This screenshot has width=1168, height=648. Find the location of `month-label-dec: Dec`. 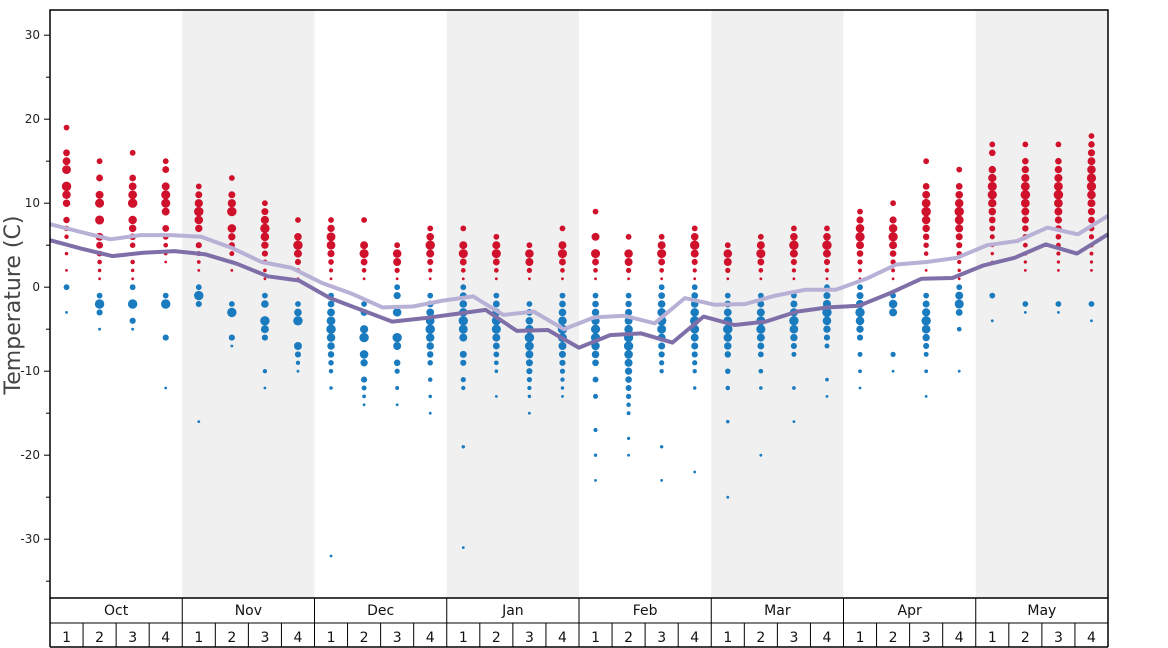

month-label-dec: Dec is located at coordinates (380, 611).